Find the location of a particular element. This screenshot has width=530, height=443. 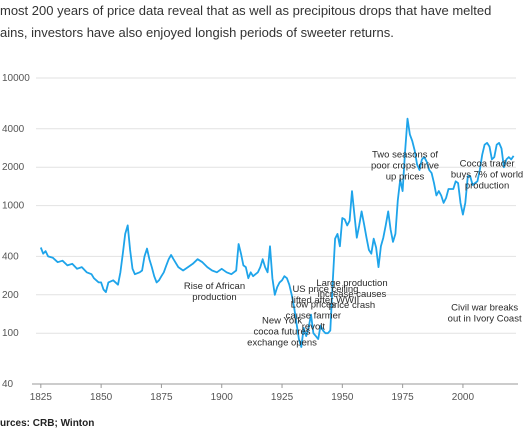

annotation-line: buys 7% of world is located at coordinates (487, 175).